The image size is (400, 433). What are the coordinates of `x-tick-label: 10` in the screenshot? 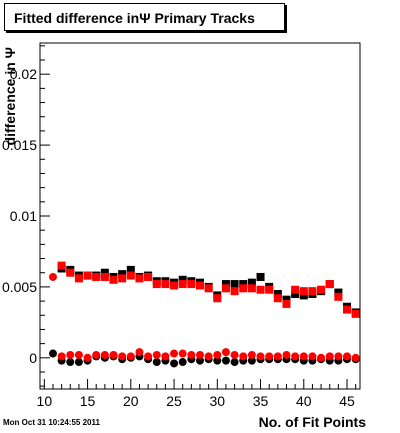 It's located at (45, 401).